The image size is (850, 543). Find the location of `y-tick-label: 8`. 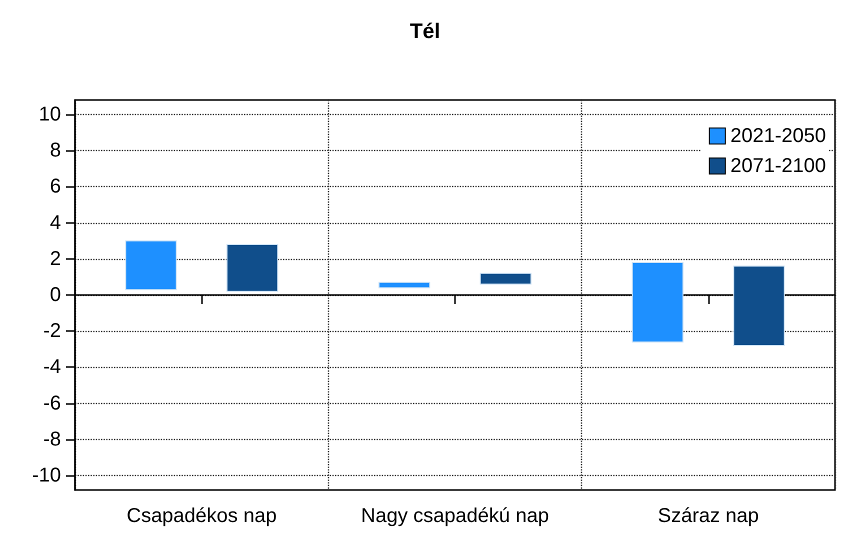

y-tick-label: 8 is located at coordinates (55, 151).